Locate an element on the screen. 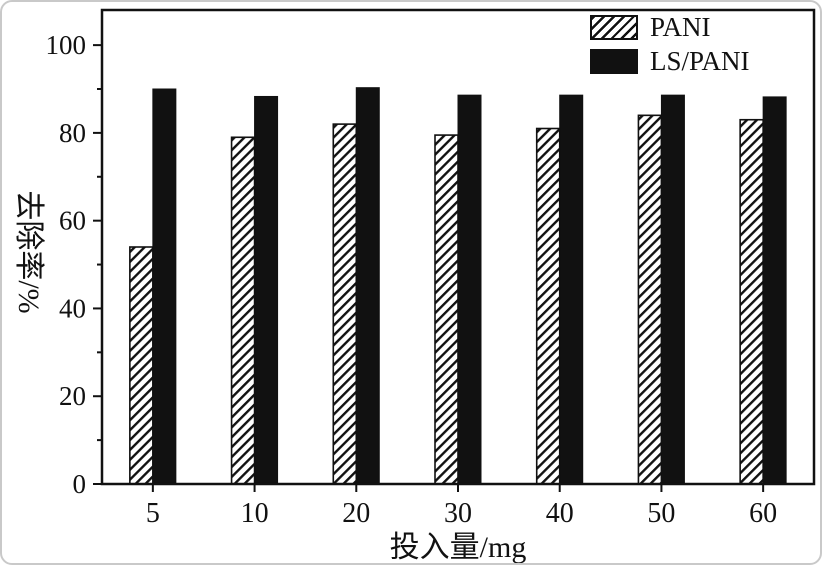 The image size is (822, 565). legend-swatch-pani is located at coordinates (614, 27).